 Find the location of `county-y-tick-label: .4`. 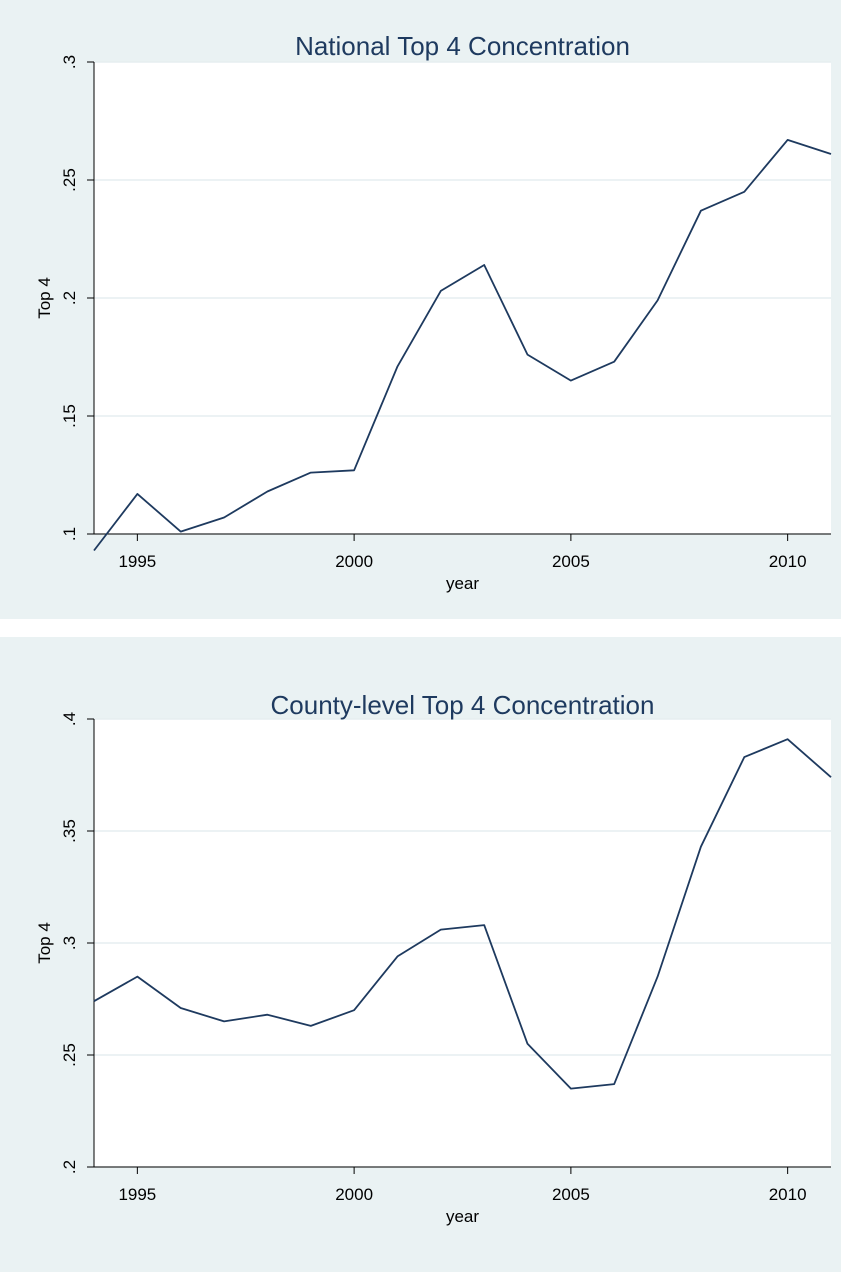

county-y-tick-label: .4 is located at coordinates (69, 719).